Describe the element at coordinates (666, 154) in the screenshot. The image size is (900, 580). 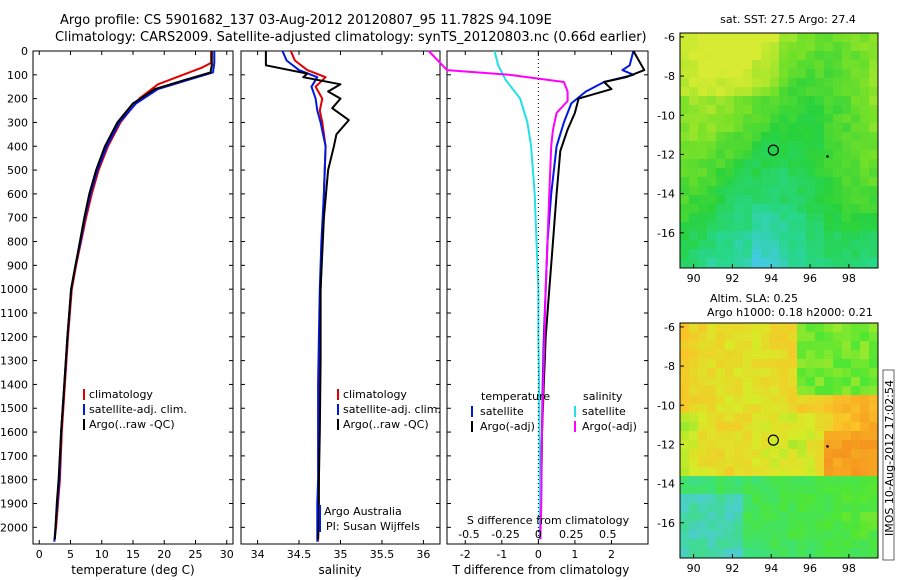
I see `sst-map-ytick-label: -12` at that location.